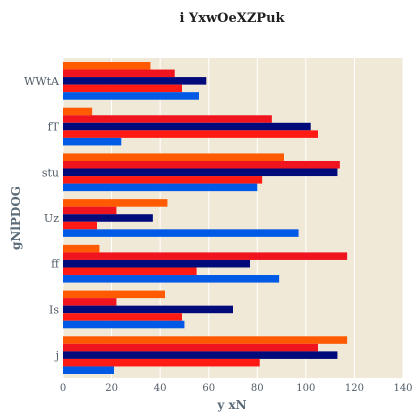 This screenshot has width=420, height=420. What do you see at coordinates (257, 388) in the screenshot?
I see `x-tick-label: 80` at bounding box center [257, 388].